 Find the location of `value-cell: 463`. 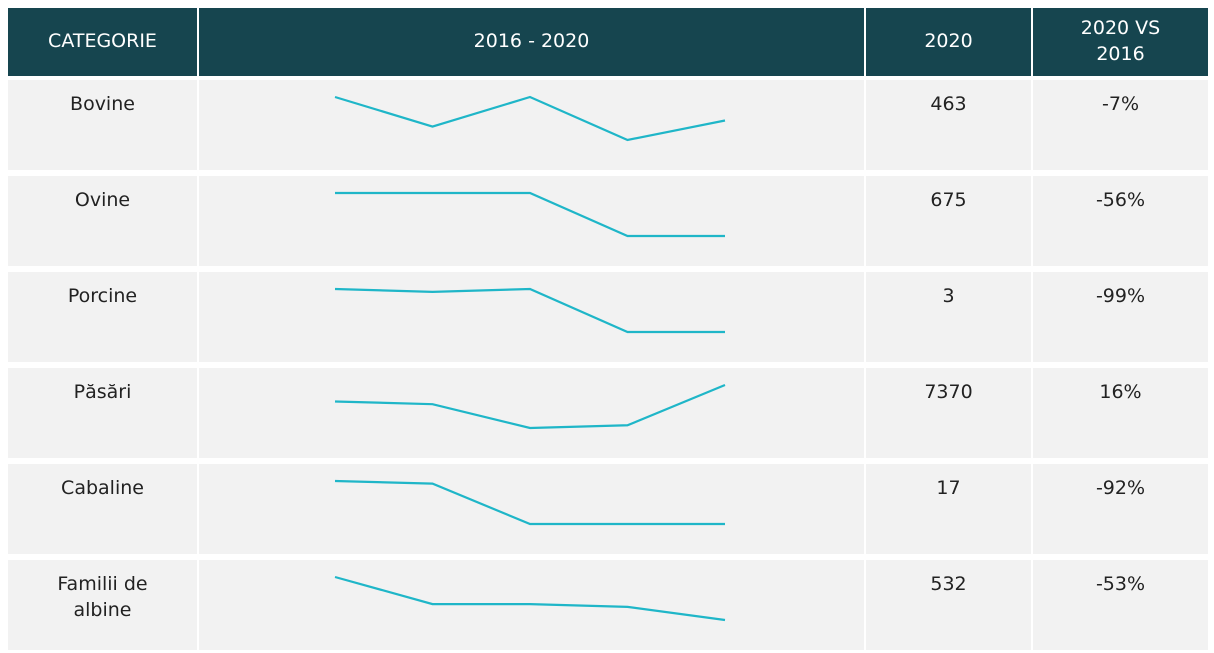

value-cell: 463 is located at coordinates (948, 125).